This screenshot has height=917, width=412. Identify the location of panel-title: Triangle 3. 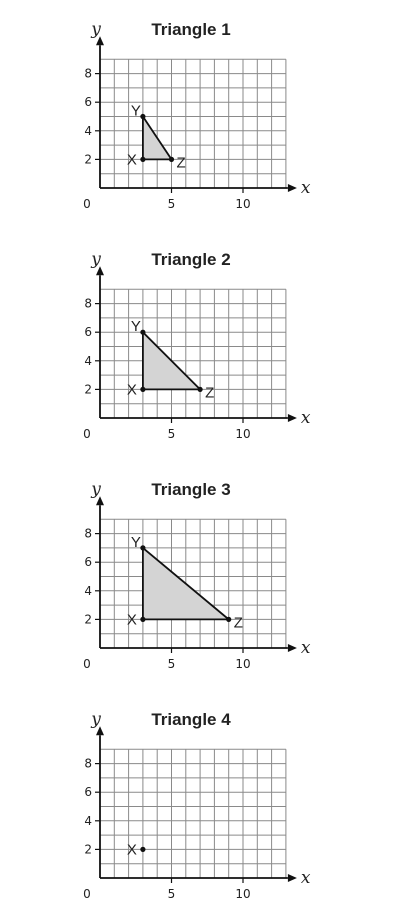
(190, 489).